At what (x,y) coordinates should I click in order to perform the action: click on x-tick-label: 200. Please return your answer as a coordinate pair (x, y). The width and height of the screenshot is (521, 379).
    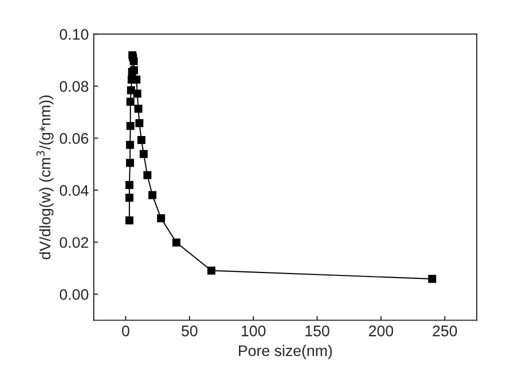
    Looking at the image, I should click on (381, 331).